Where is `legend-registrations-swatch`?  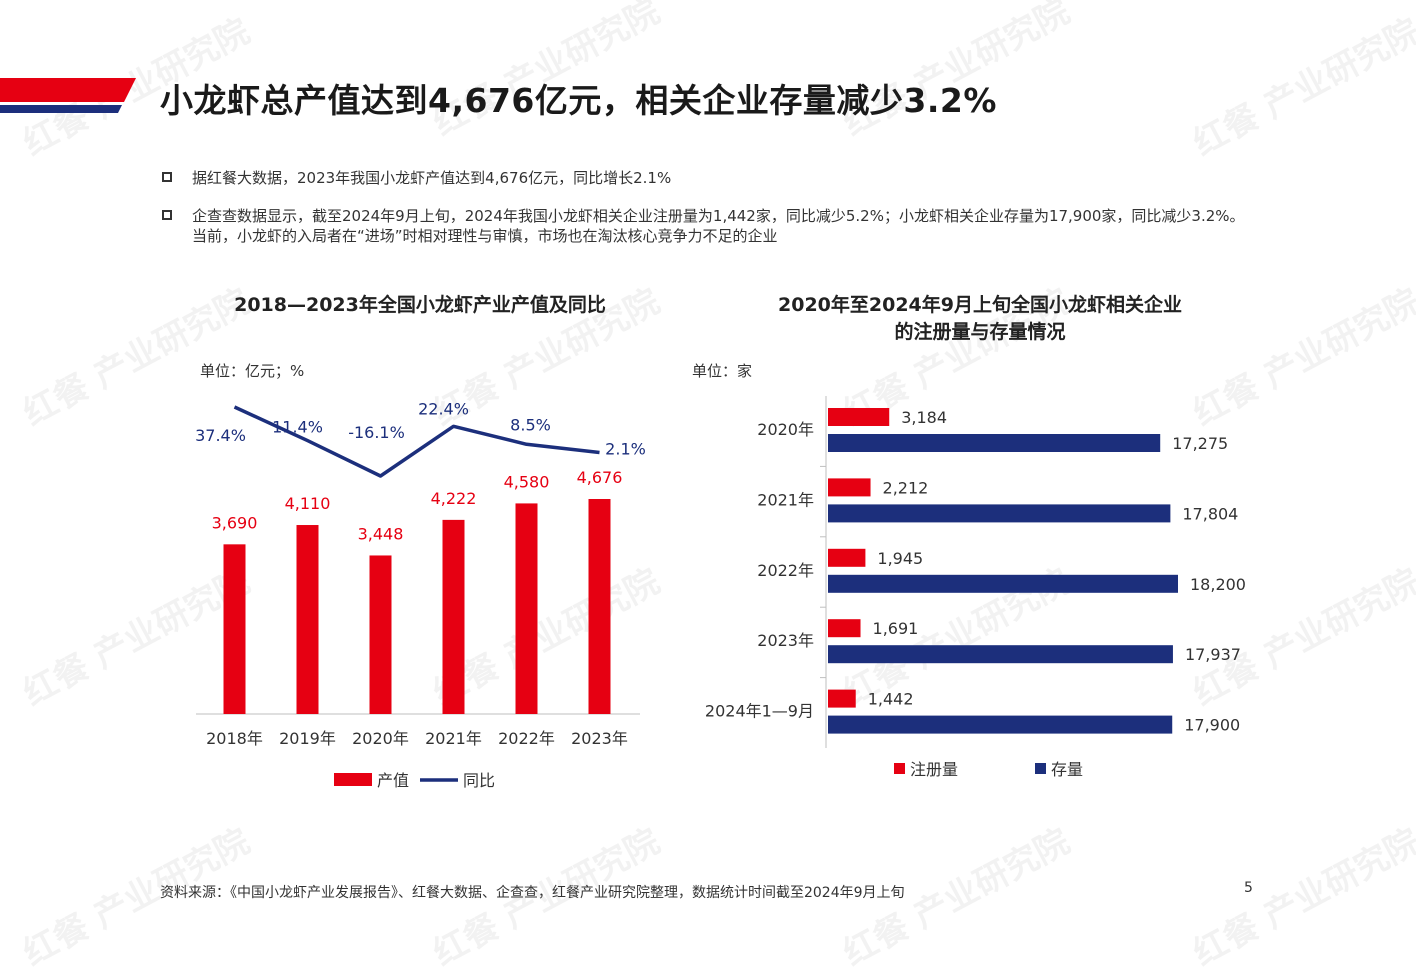
legend-registrations-swatch is located at coordinates (899, 768).